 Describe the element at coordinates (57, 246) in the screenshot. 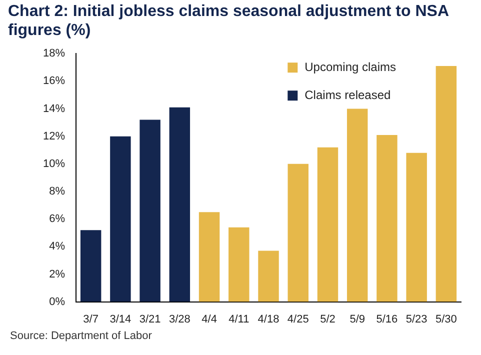

I see `y-tick-label: 4%` at that location.